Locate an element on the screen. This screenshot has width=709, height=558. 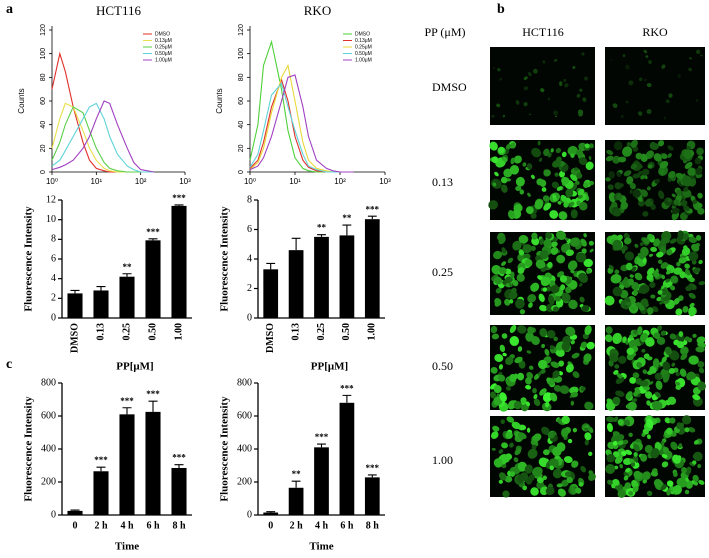
chart-title: PP[μM] is located at coordinates (134, 367).